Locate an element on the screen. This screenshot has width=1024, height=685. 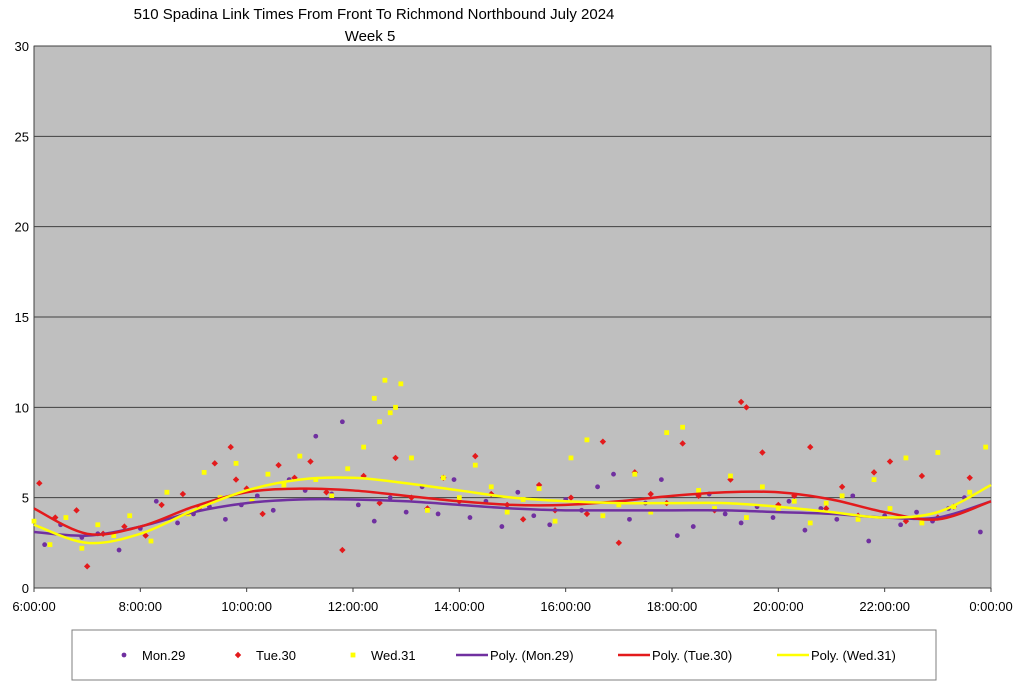
legend-label: Tue.30 is located at coordinates (276, 655).